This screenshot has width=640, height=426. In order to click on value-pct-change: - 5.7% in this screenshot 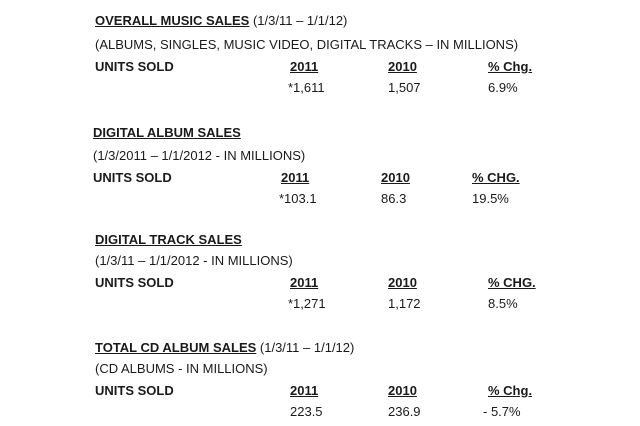, I will do `click(502, 411)`.